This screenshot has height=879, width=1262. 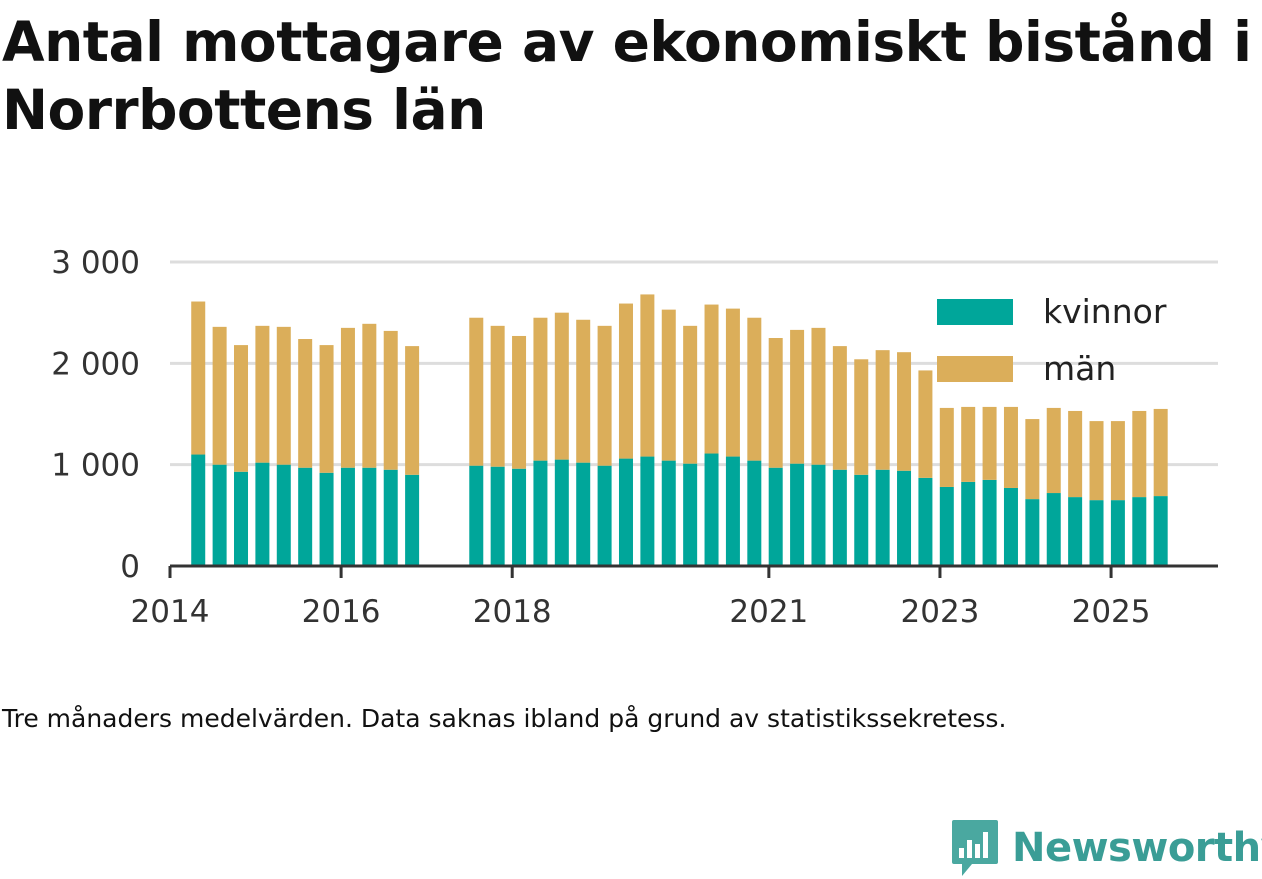 I want to click on brand-logo: Newsworthy, so click(x=1106, y=848).